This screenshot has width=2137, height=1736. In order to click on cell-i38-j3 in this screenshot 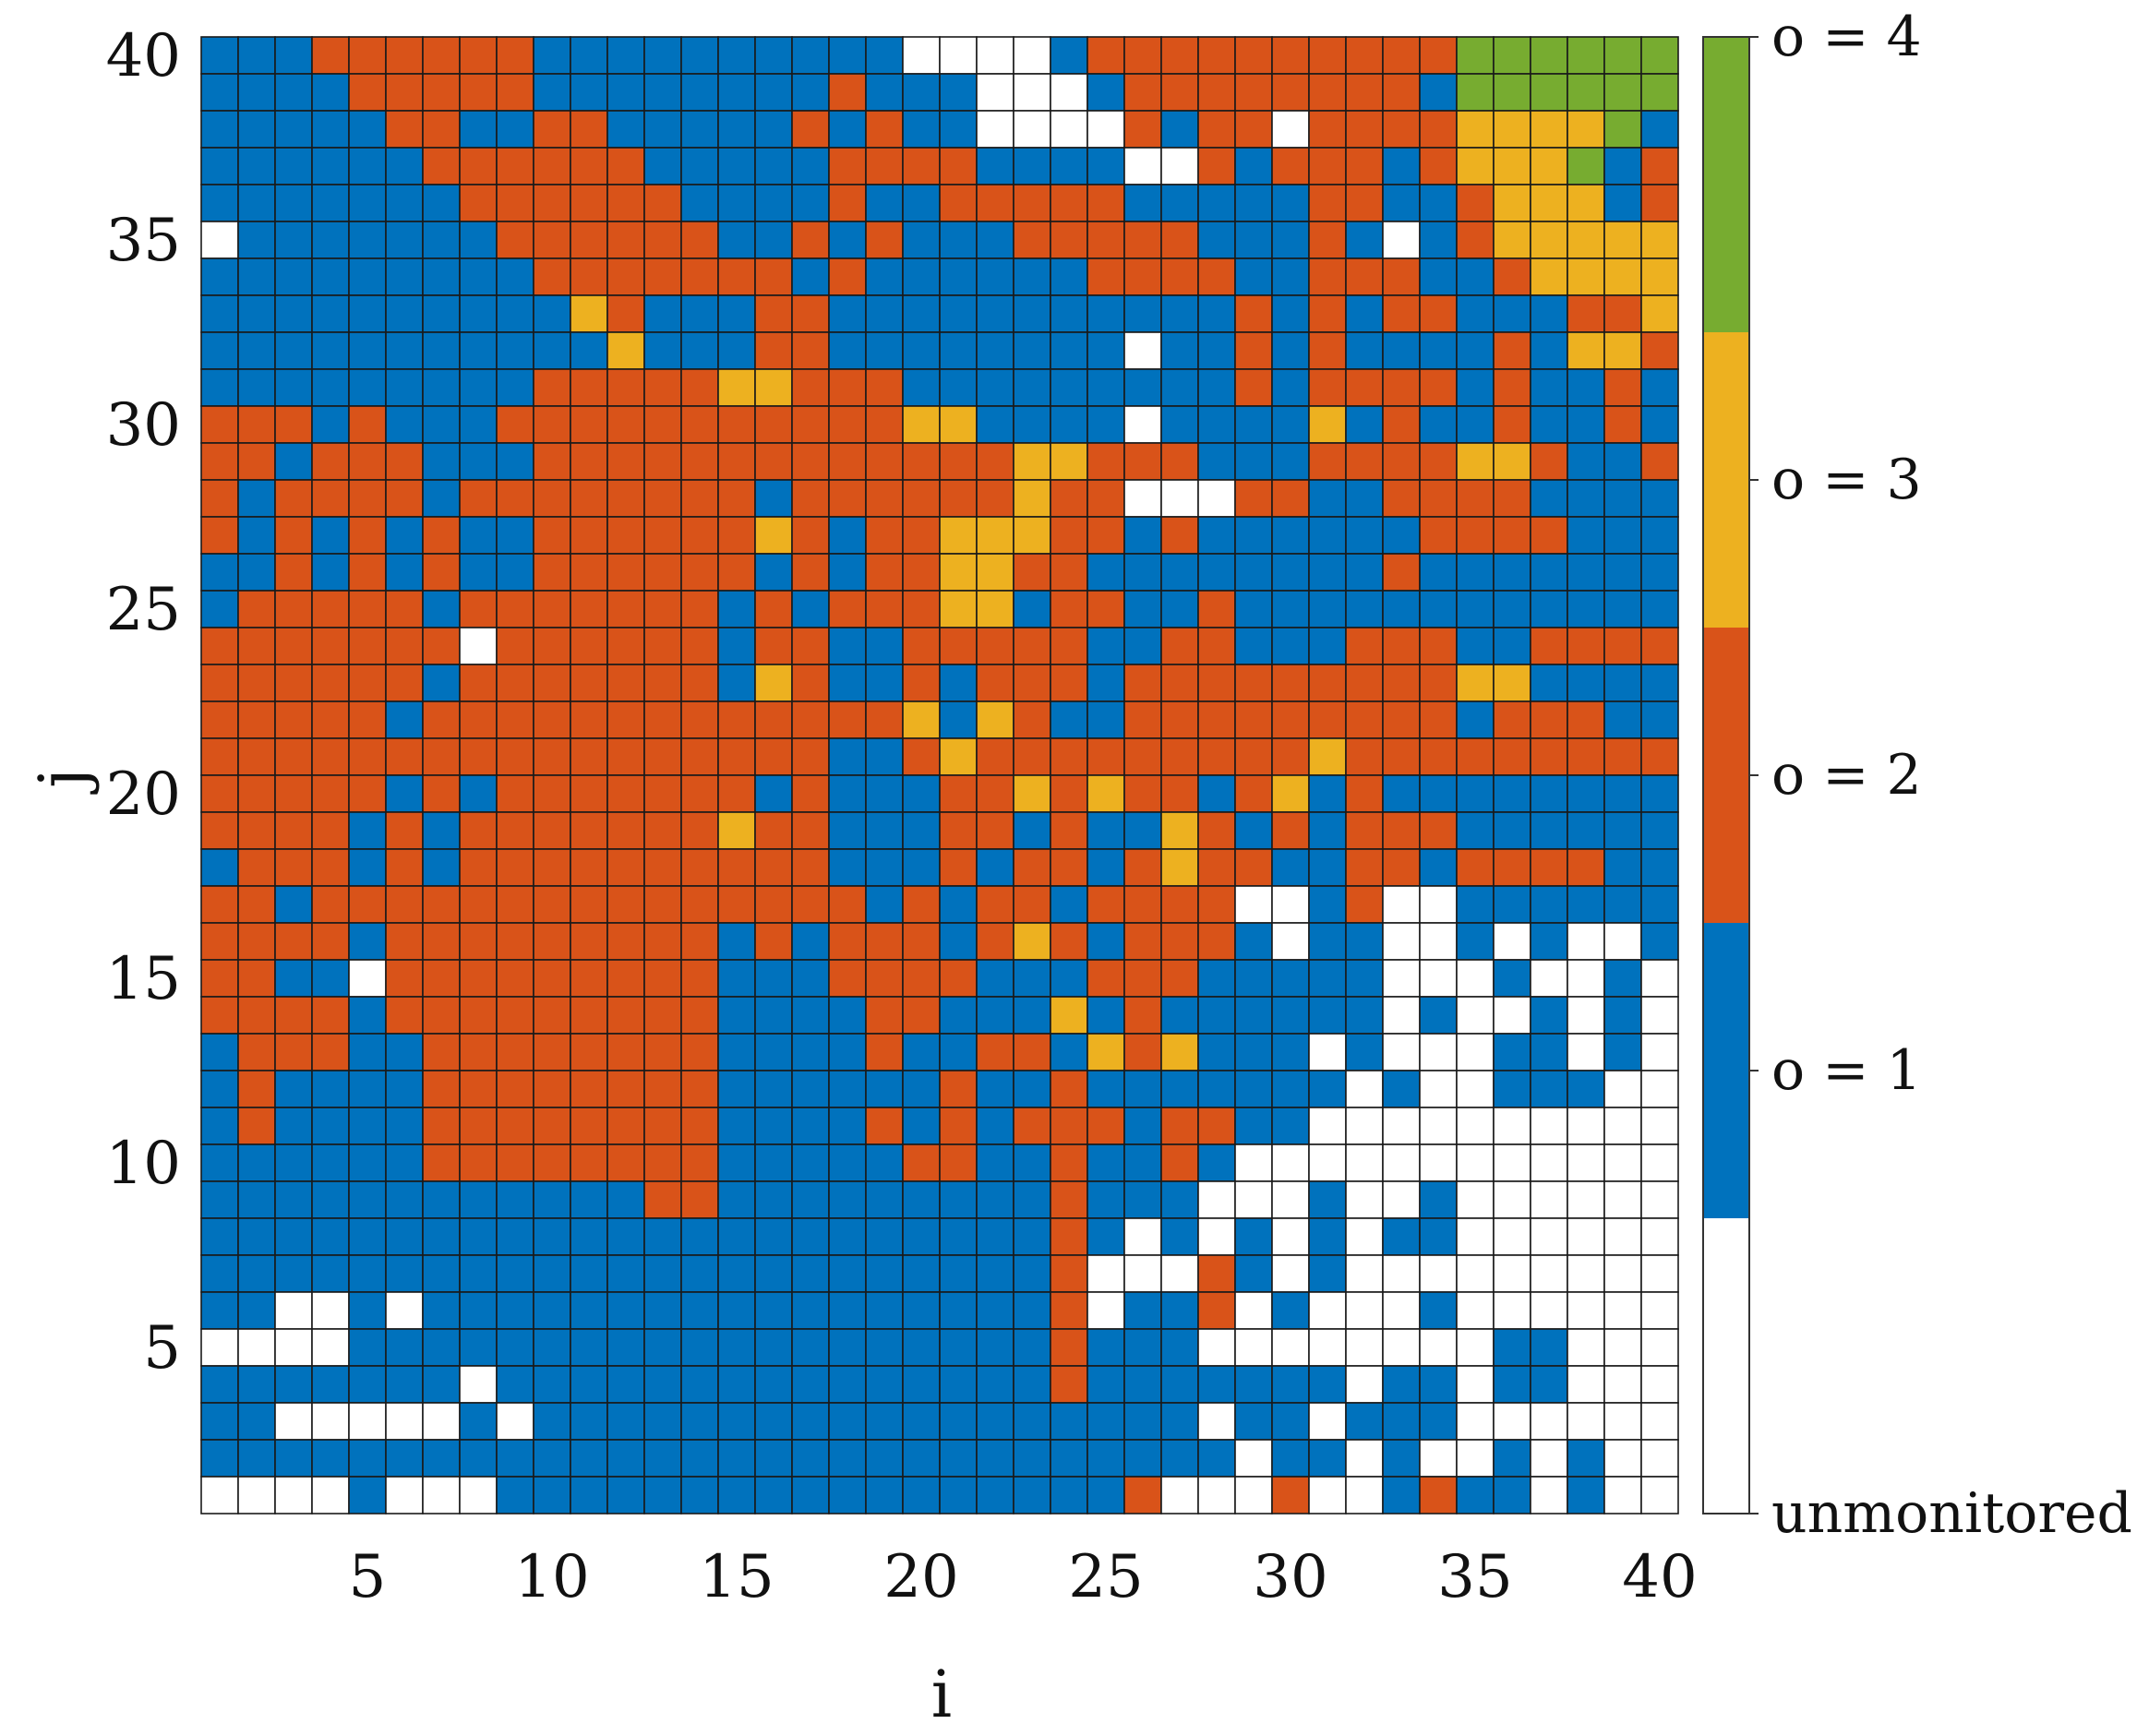, I will do `click(1586, 1422)`.